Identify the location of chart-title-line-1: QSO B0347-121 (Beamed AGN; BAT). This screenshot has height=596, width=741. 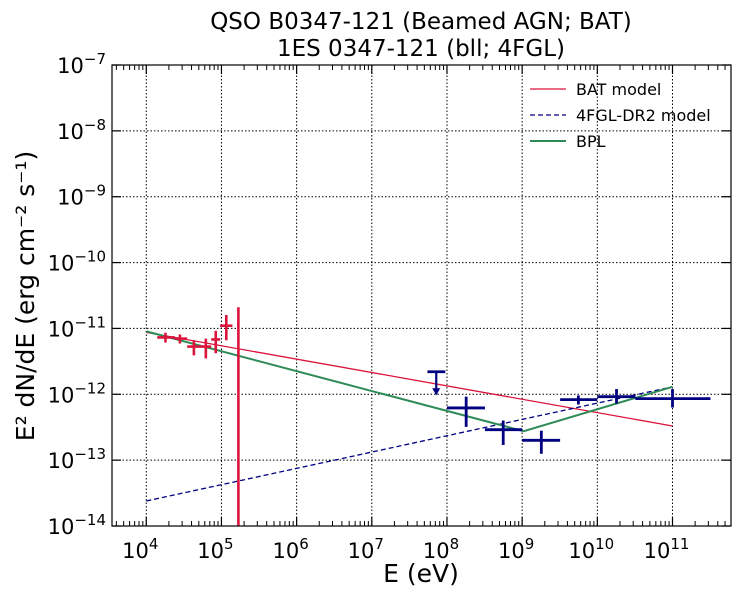
(421, 22).